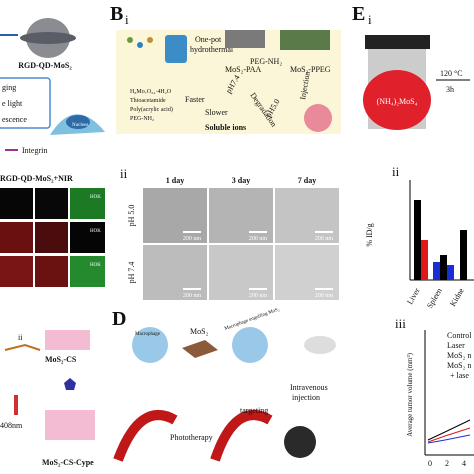 The image size is (474, 474). I want to click on axis-label: Average tumor volume (mm³), so click(410, 394).